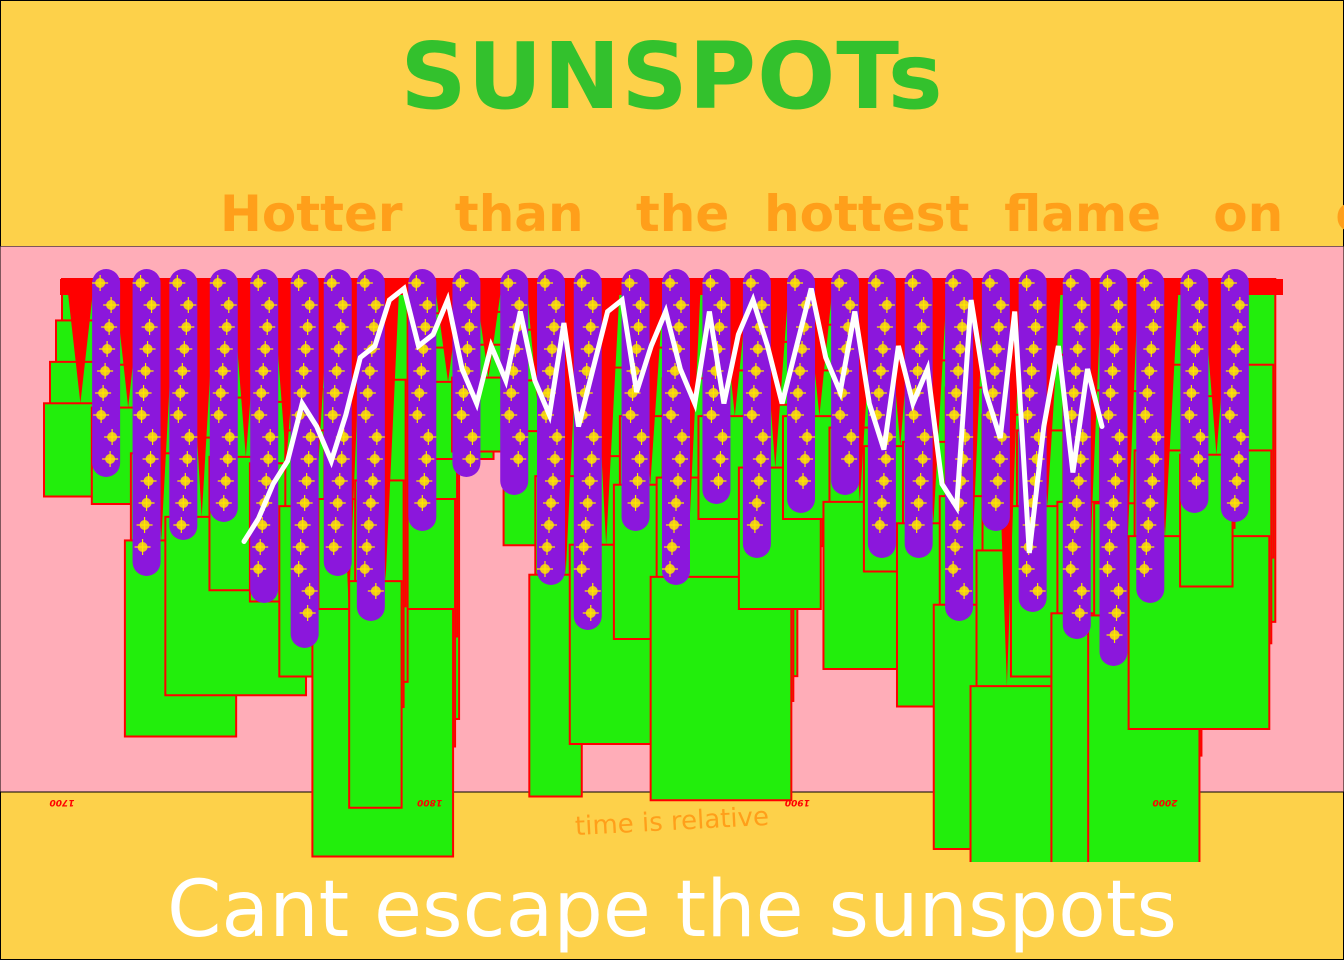 Image resolution: width=1344 pixels, height=960 pixels. Describe the element at coordinates (671, 822) in the screenshot. I see `x-axis-label: time is relative` at that location.